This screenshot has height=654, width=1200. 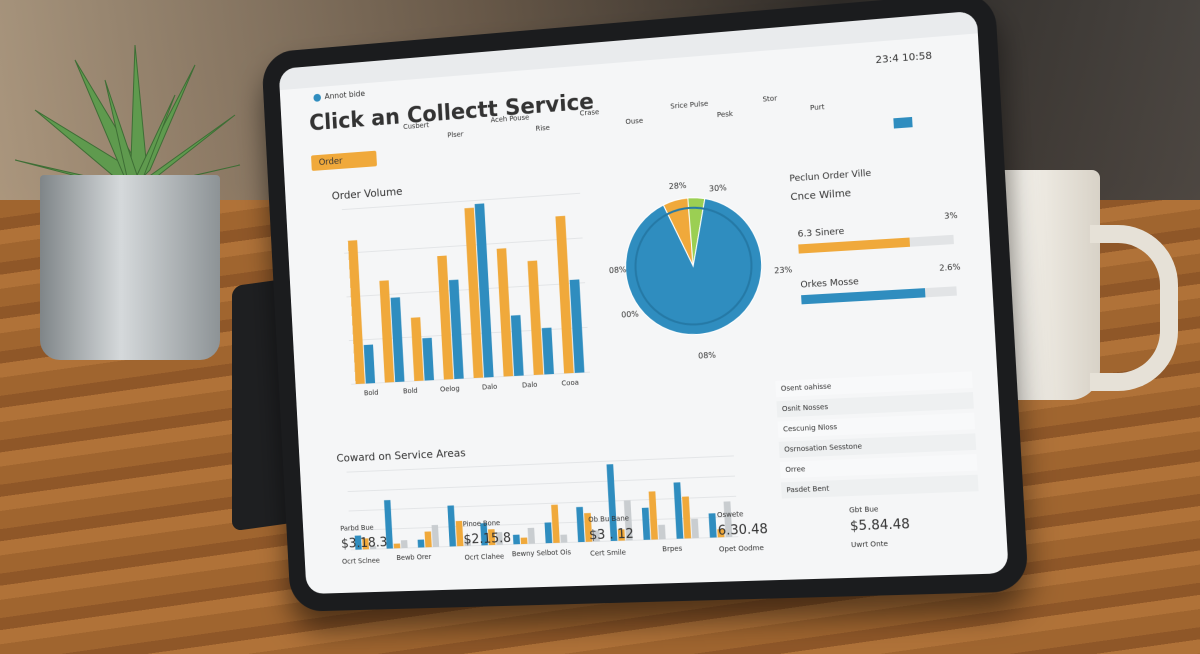 I want to click on order-badge, so click(x=344, y=160).